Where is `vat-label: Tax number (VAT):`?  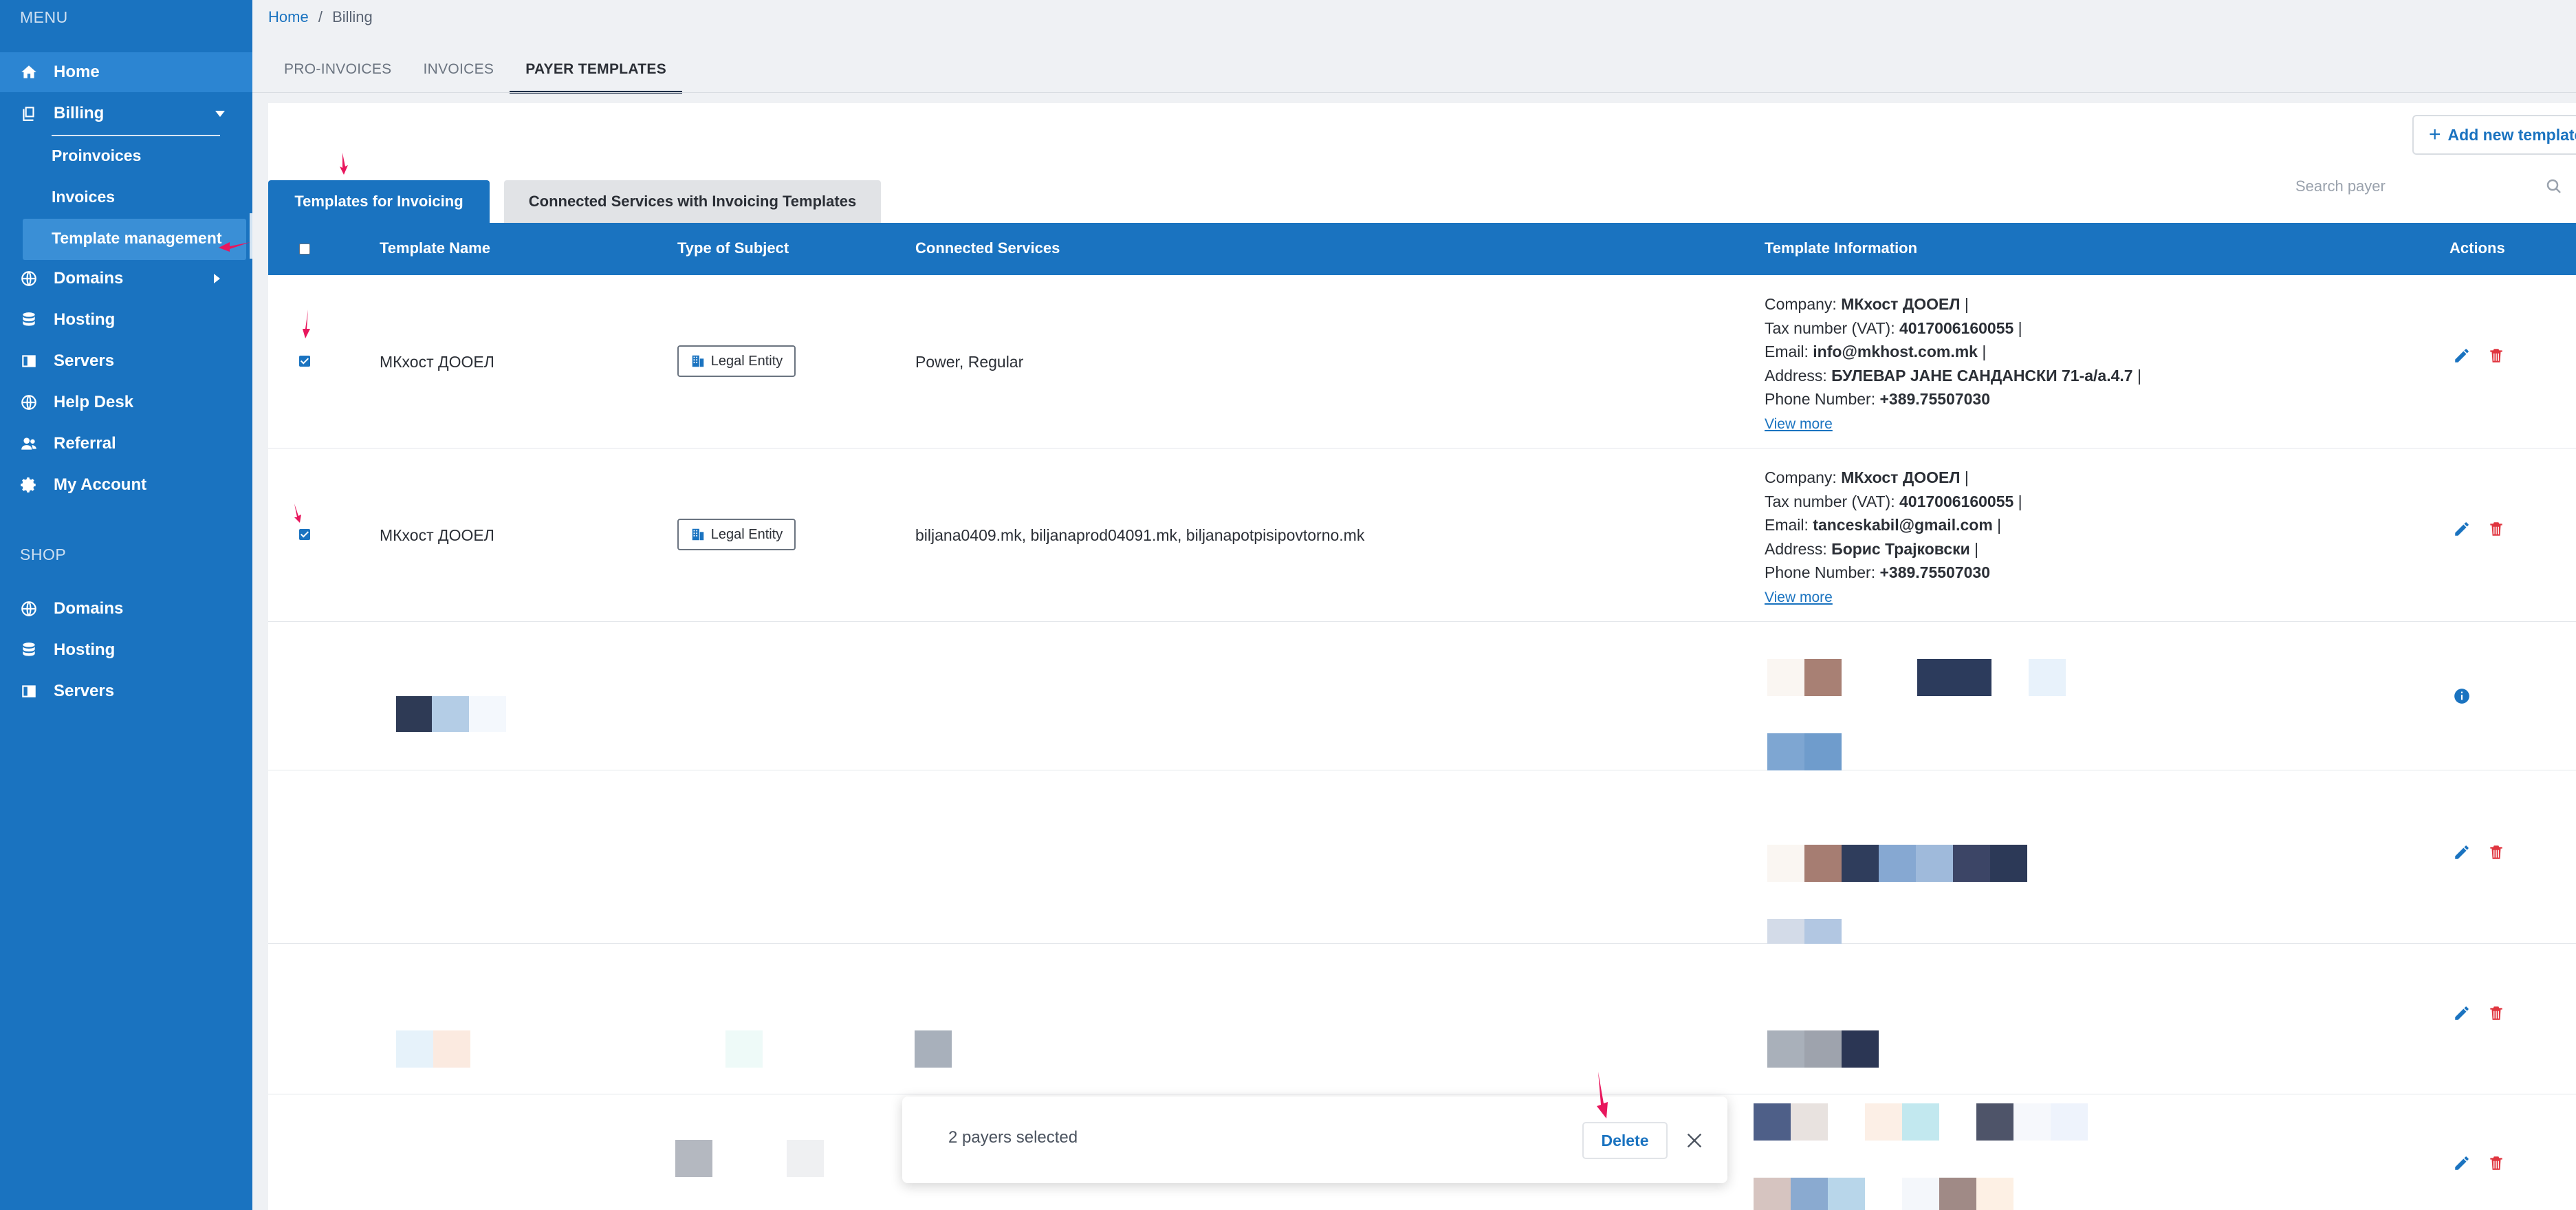
vat-label: Tax number (VAT): is located at coordinates (1830, 501).